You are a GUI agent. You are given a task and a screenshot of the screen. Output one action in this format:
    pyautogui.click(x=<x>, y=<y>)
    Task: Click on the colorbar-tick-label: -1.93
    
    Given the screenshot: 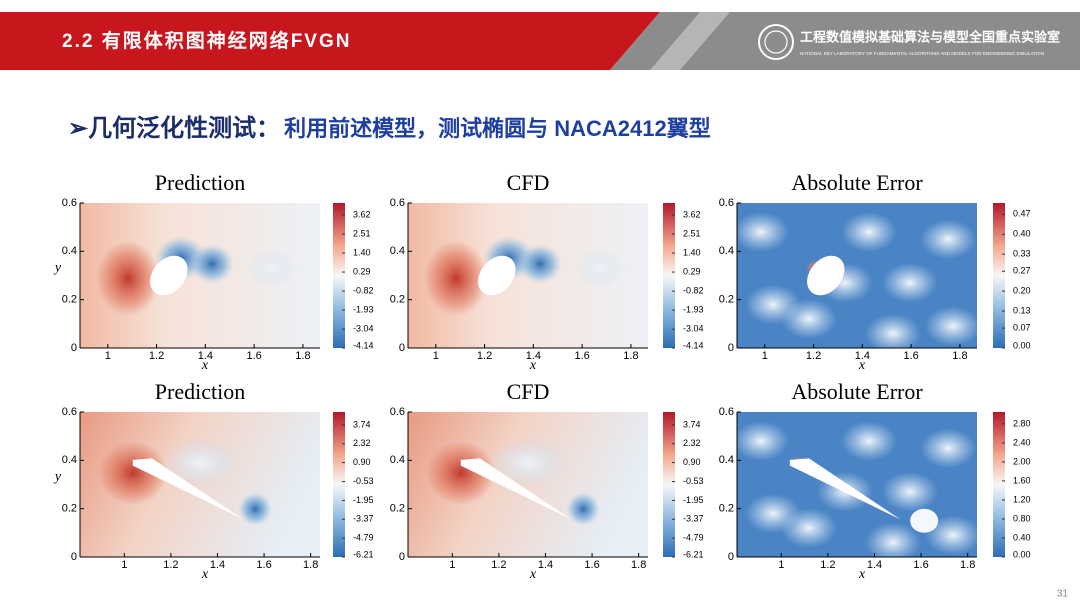 What is the action you would take?
    pyautogui.click(x=693, y=309)
    